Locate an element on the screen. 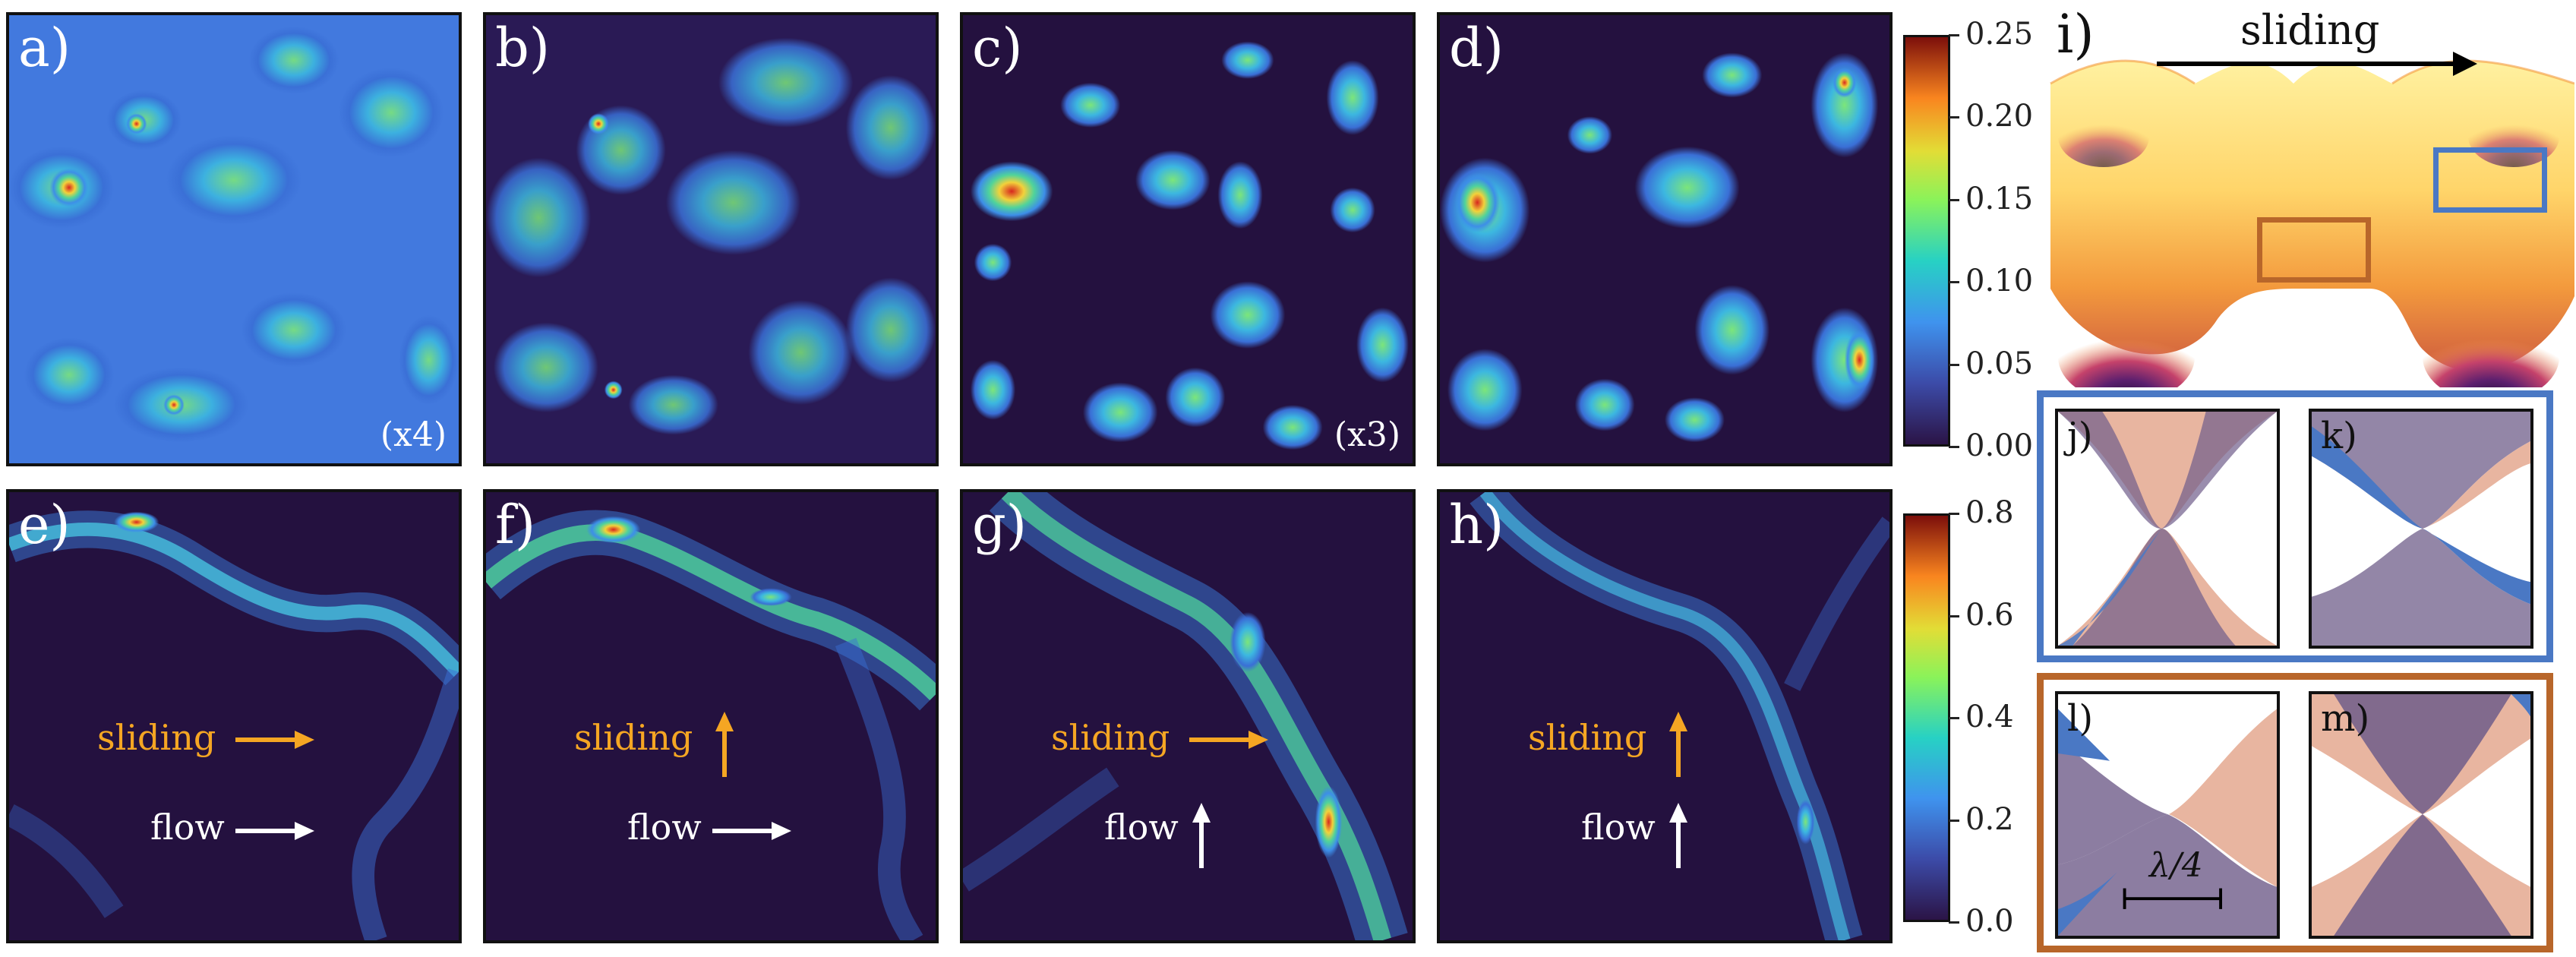 This screenshot has height=957, width=2576. panel-c: c) (x3) is located at coordinates (1188, 239).